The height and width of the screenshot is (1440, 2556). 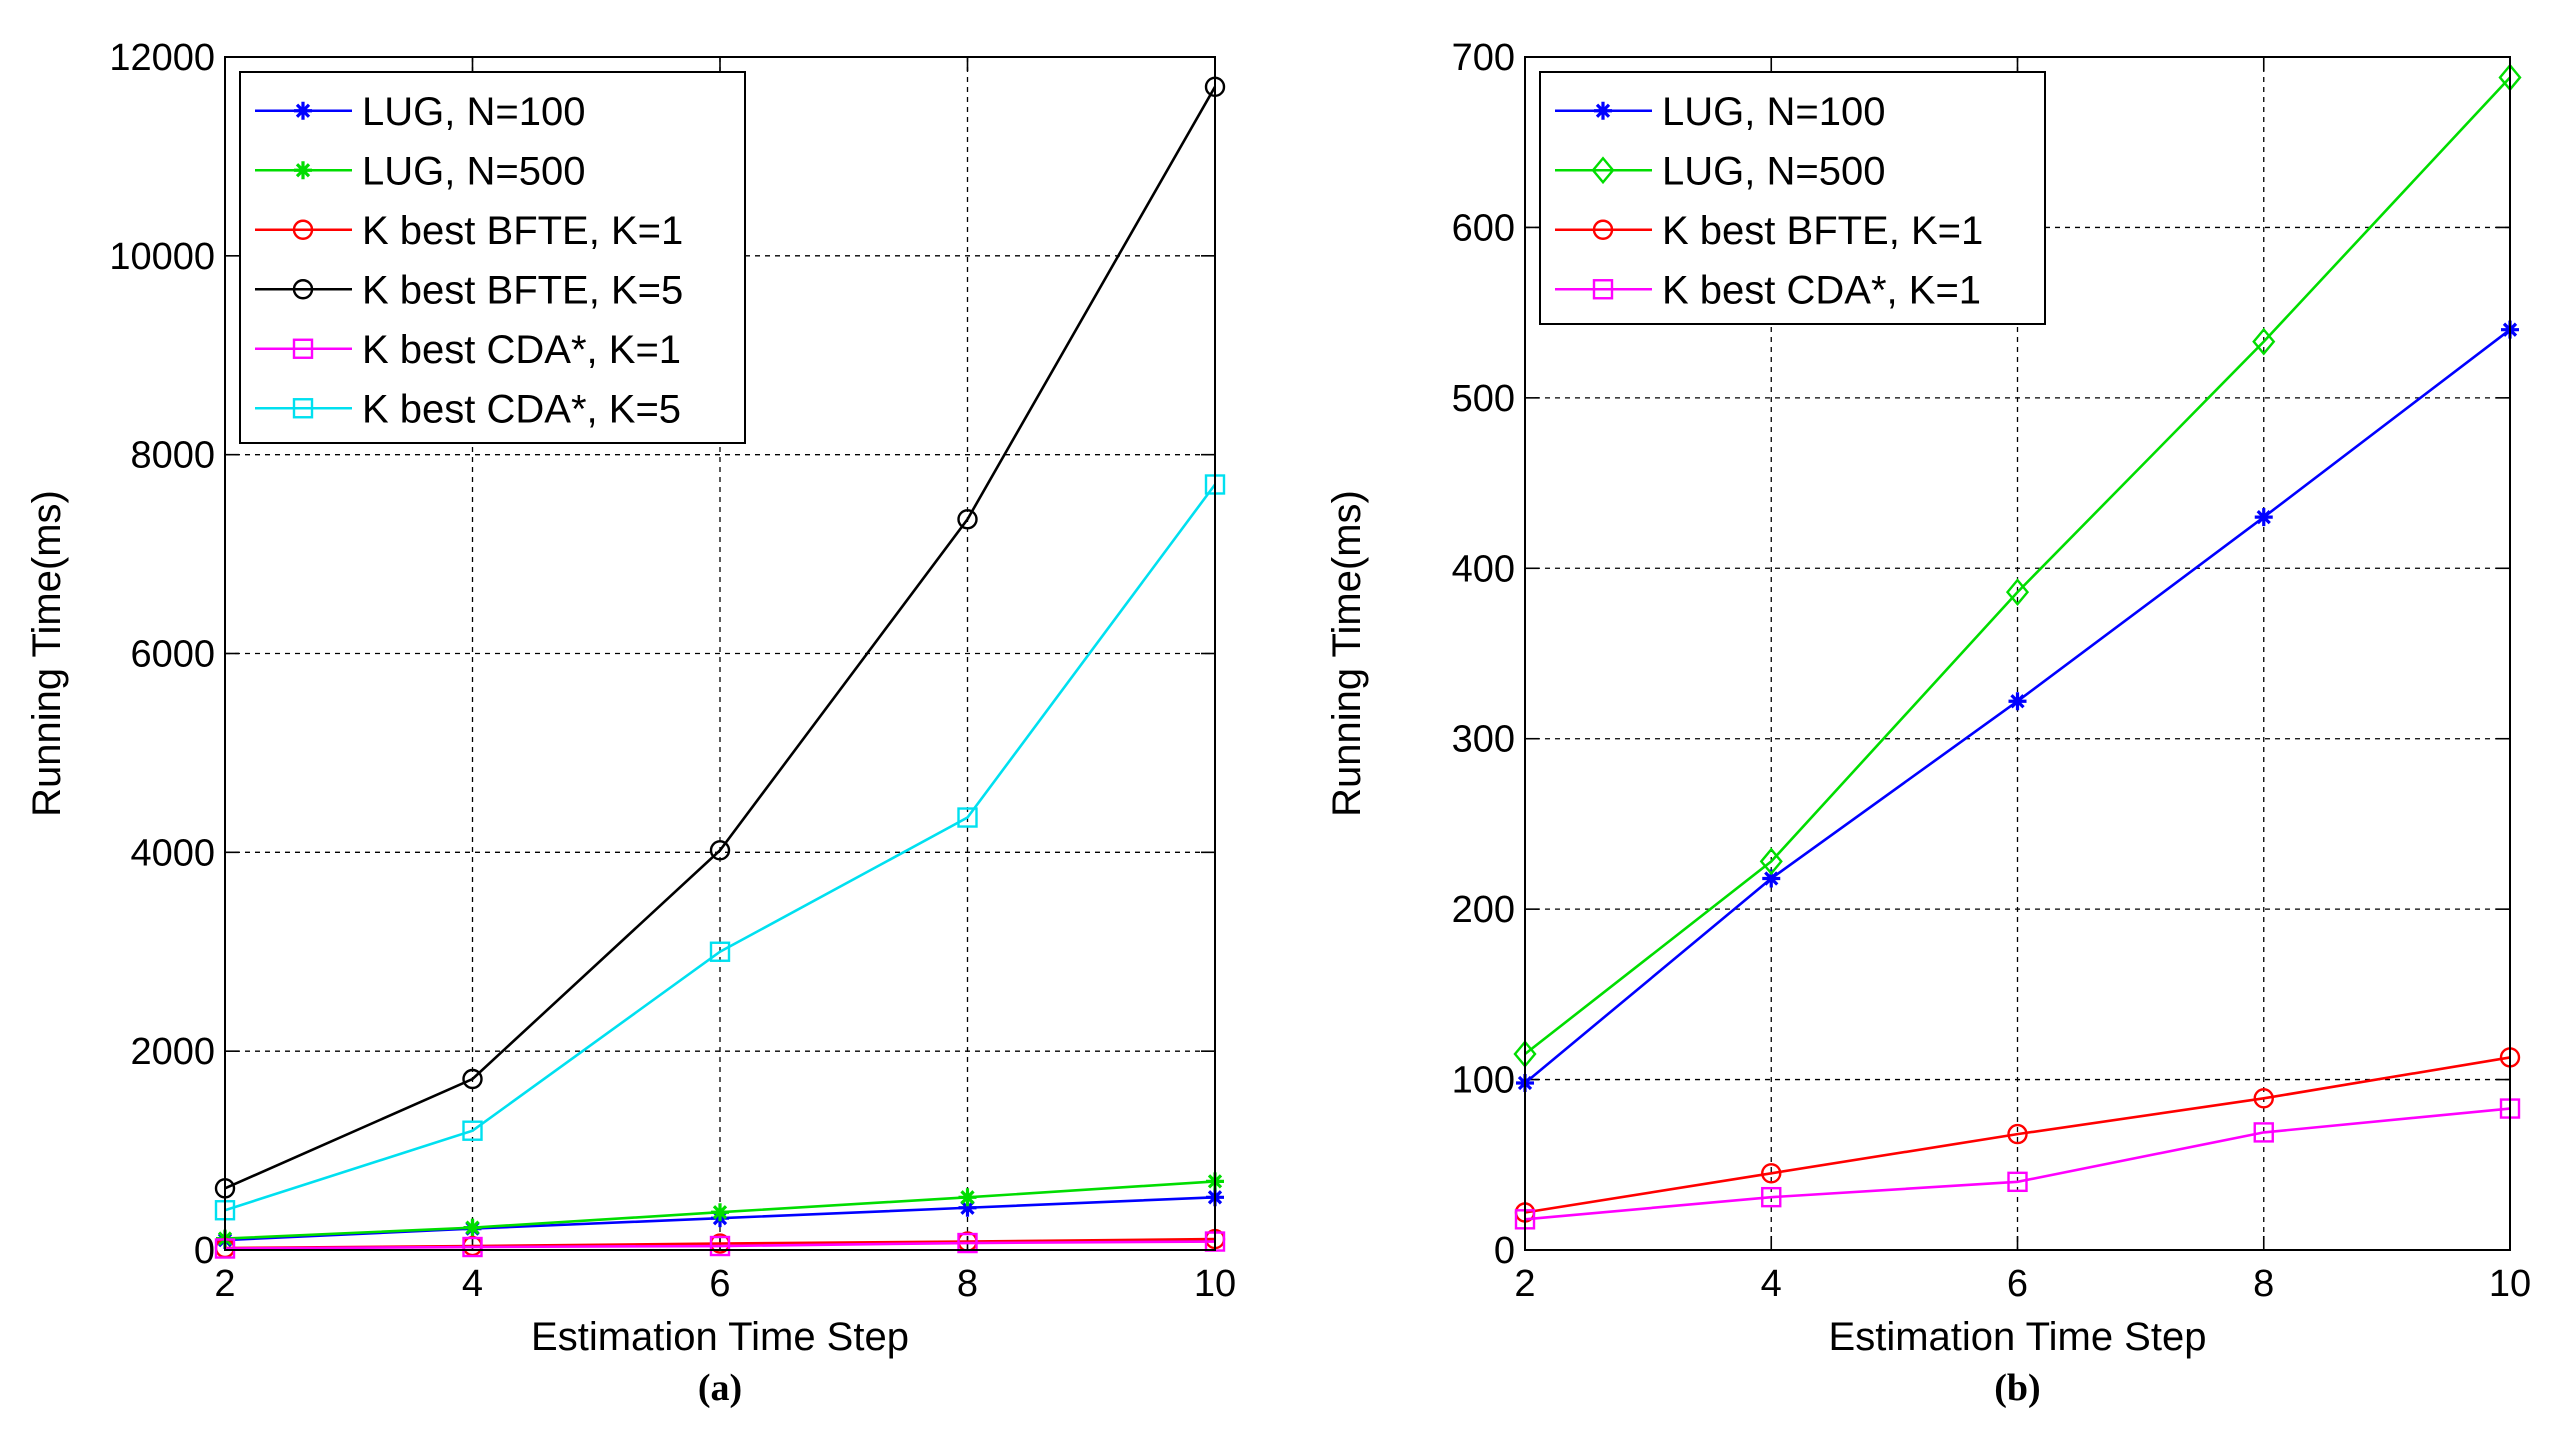 I want to click on panel-a-legend-item-k-best-bfte-k-5: K best BFTE, K=5, so click(x=469, y=290).